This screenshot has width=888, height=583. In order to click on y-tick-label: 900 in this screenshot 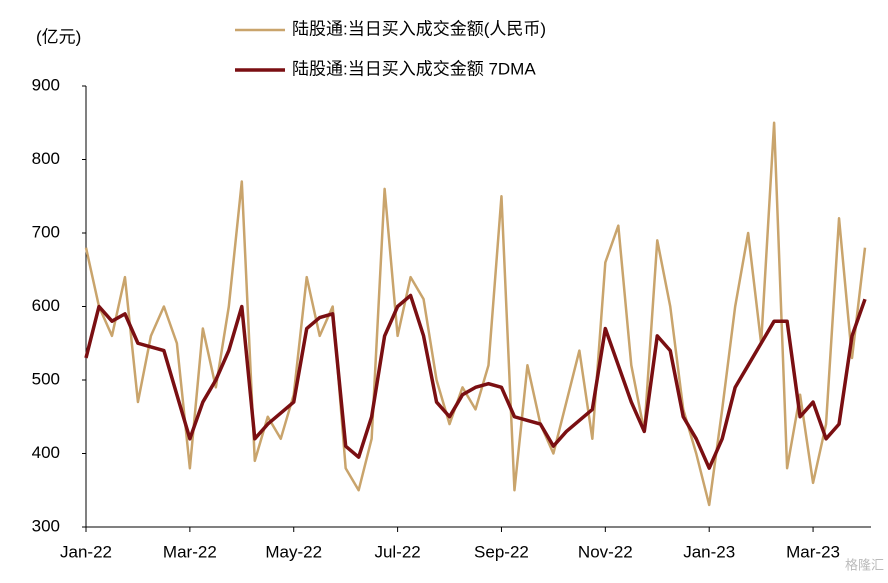, I will do `click(46, 84)`.